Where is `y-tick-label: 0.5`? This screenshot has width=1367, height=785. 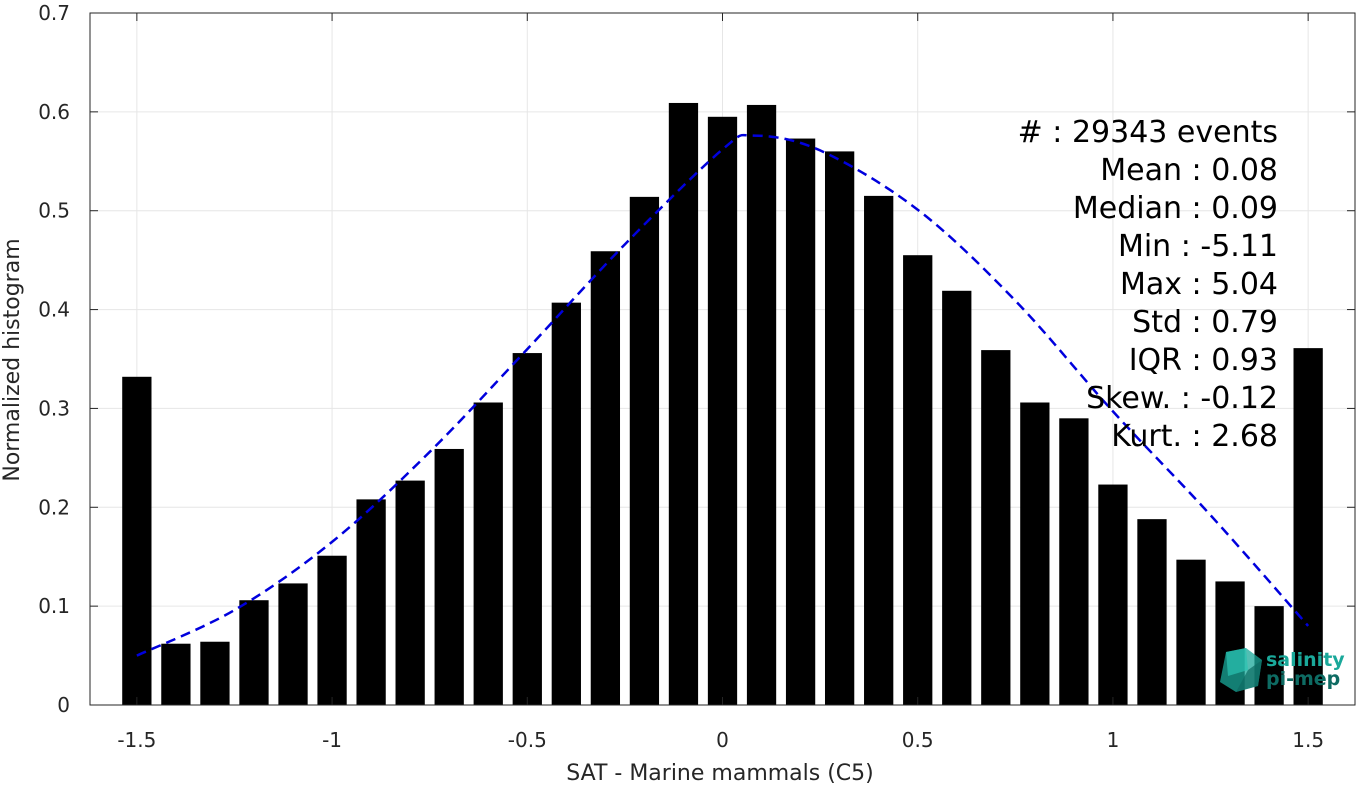 y-tick-label: 0.5 is located at coordinates (54, 211).